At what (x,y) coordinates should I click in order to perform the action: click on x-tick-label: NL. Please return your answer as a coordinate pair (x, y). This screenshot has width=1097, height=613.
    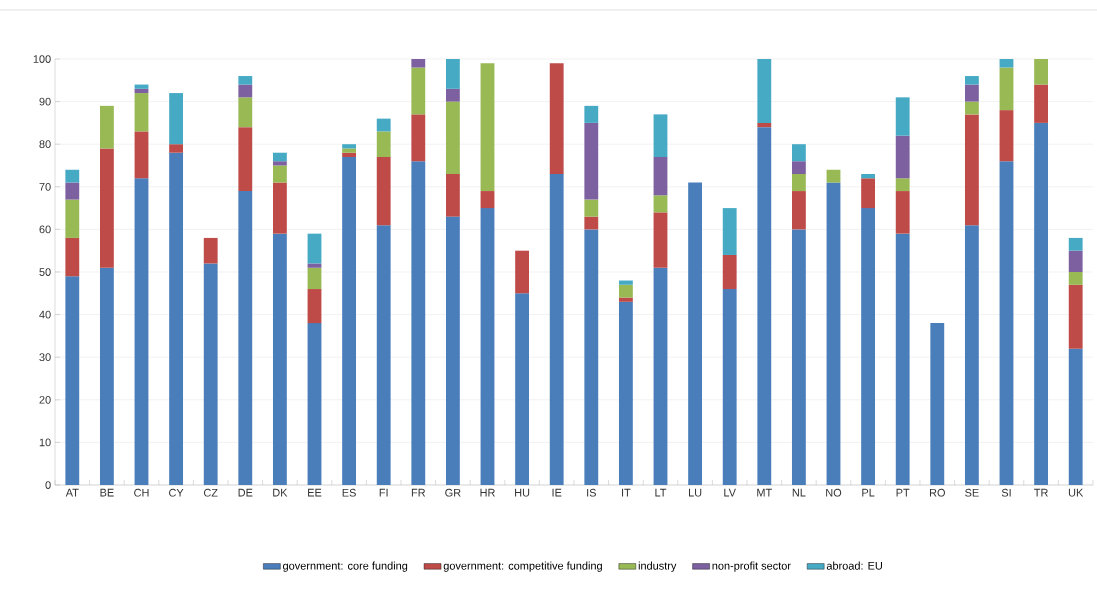
    Looking at the image, I should click on (799, 492).